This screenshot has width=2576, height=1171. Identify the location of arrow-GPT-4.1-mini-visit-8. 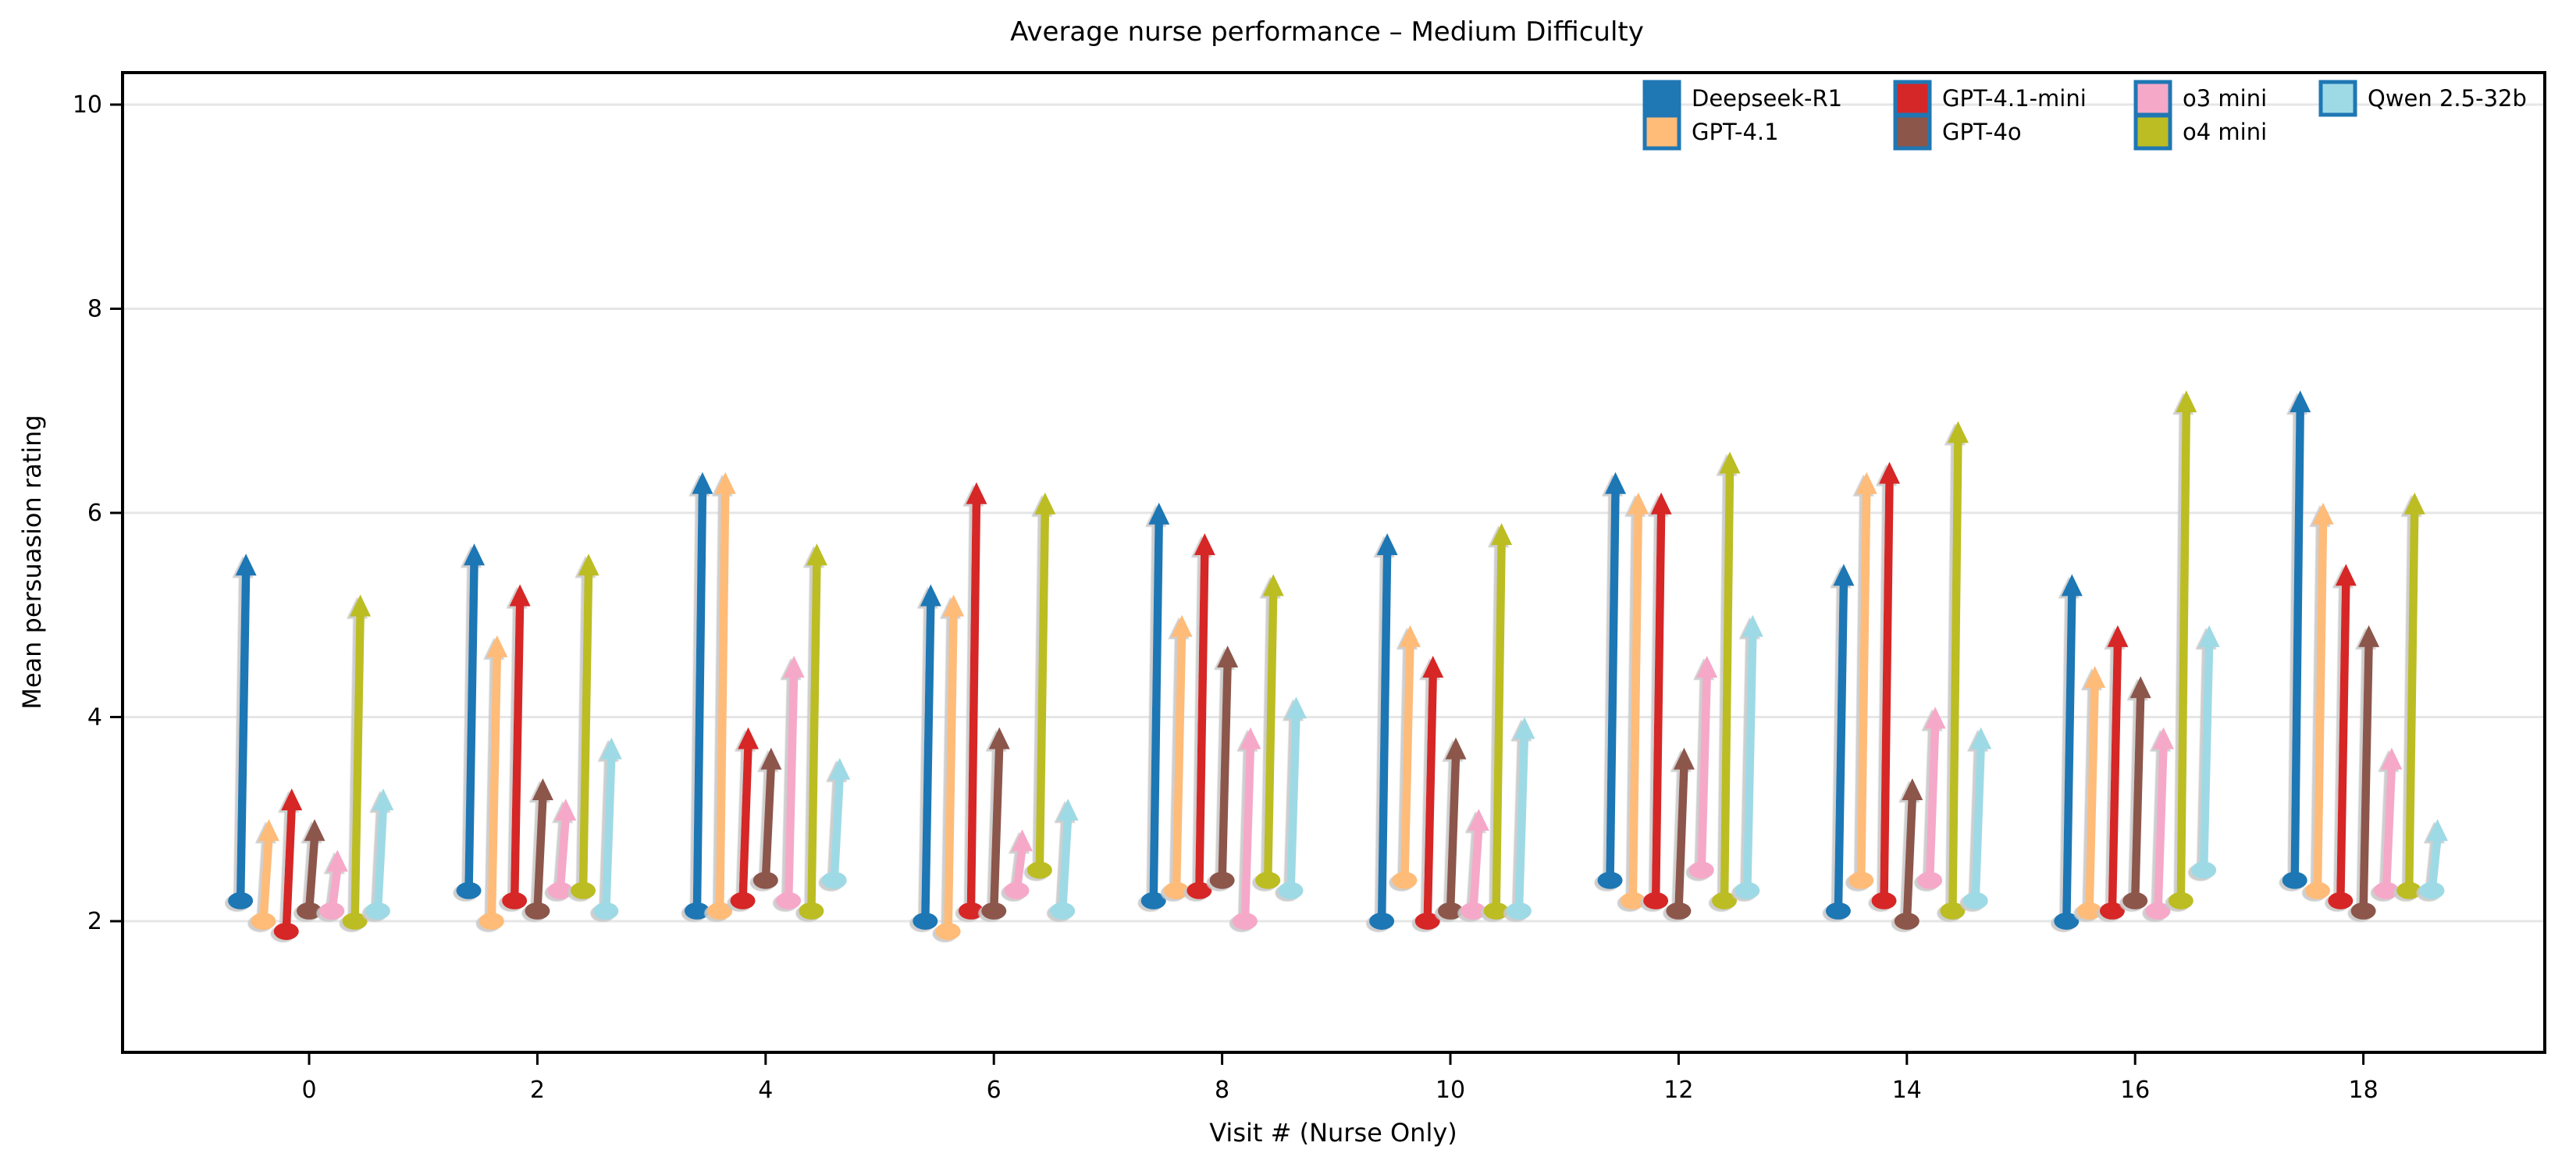
(1201, 716).